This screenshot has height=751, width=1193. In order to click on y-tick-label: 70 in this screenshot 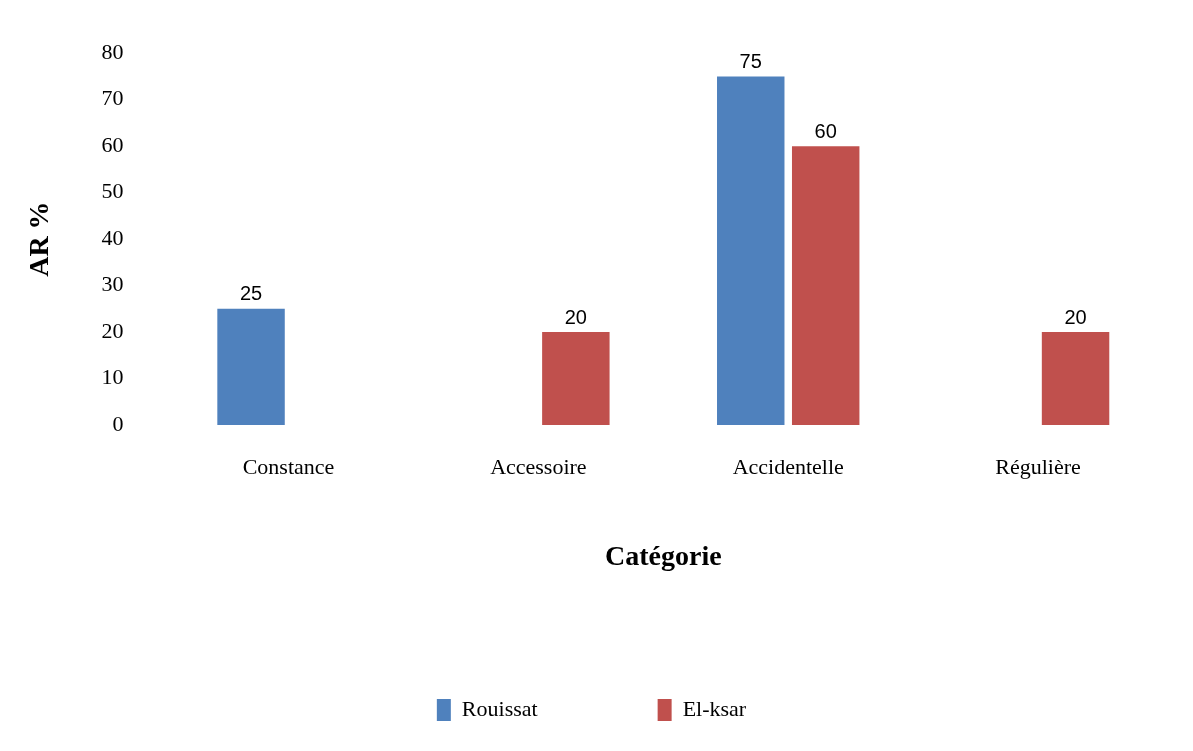, I will do `click(112, 98)`.